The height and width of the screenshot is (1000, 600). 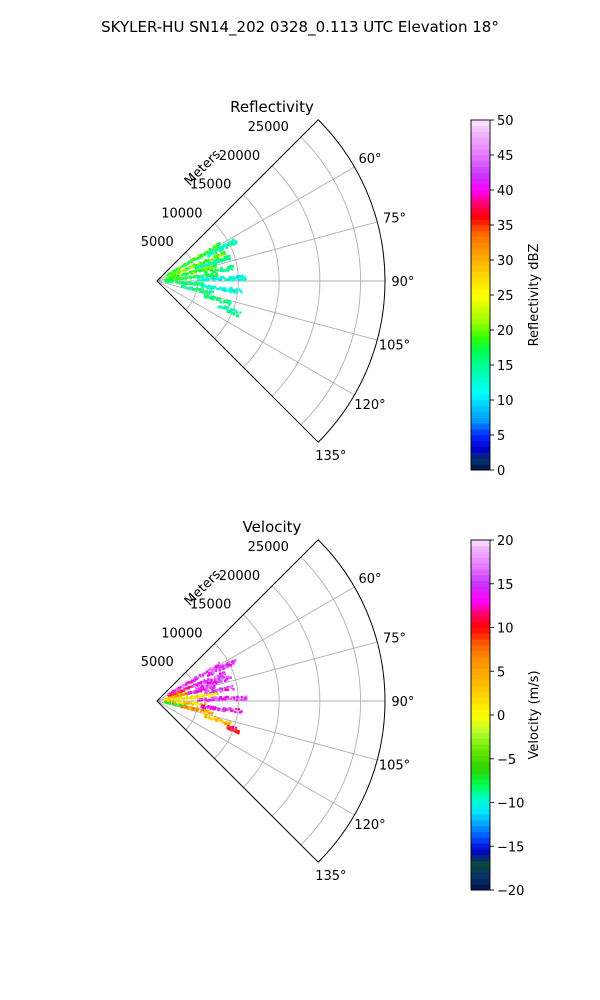 I want to click on colorbar-tick-label: 0, so click(x=501, y=716).